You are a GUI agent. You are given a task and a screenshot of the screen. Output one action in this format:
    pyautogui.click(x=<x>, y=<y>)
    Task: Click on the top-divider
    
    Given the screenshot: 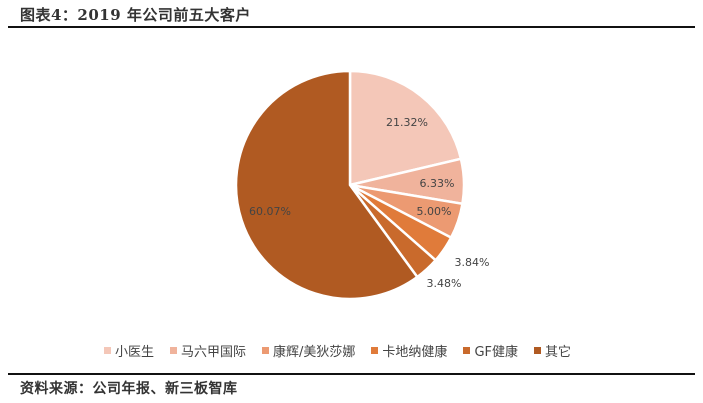 What is the action you would take?
    pyautogui.click(x=351, y=27)
    